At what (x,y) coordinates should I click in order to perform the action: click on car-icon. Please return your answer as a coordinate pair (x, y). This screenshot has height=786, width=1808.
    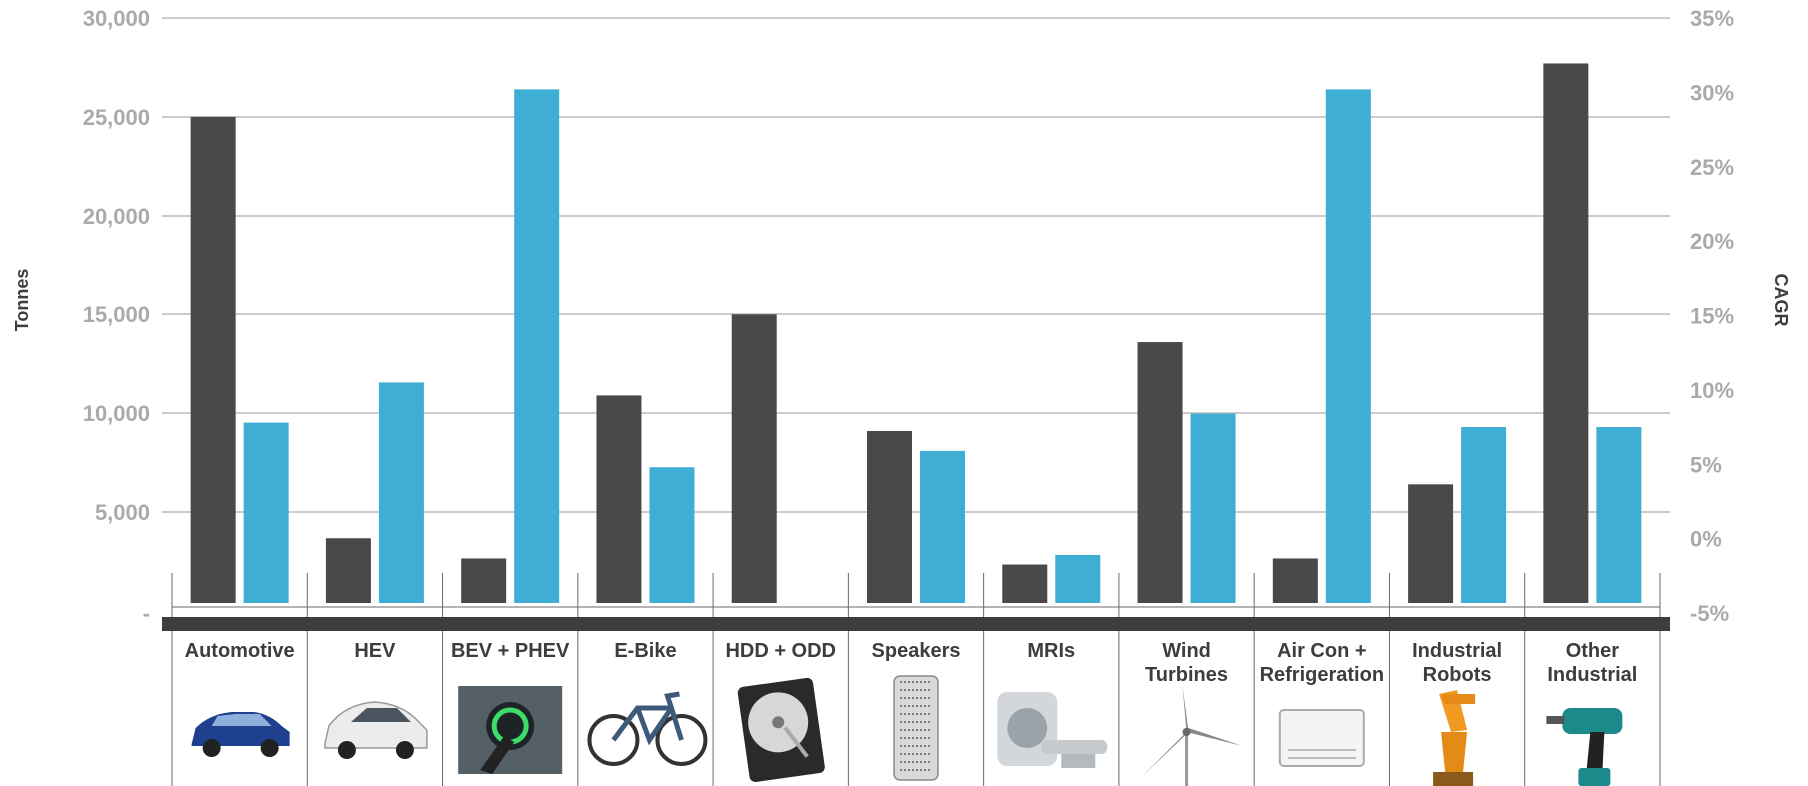
    Looking at the image, I should click on (240, 734).